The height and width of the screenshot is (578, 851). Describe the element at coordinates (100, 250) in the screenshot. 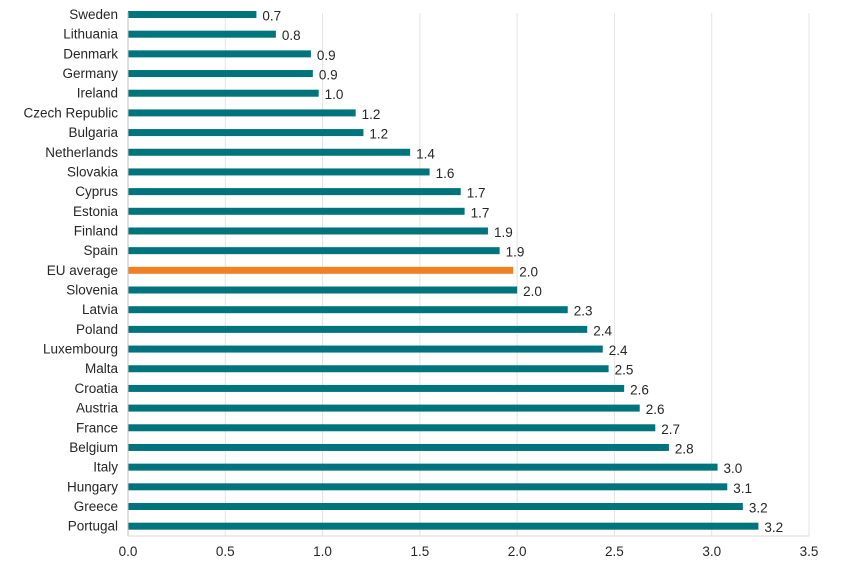

I see `category-label: Spain` at that location.